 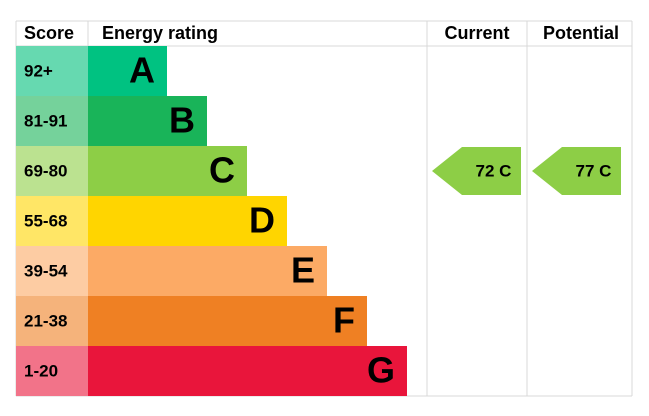 I want to click on header-current: Current, so click(x=476, y=33).